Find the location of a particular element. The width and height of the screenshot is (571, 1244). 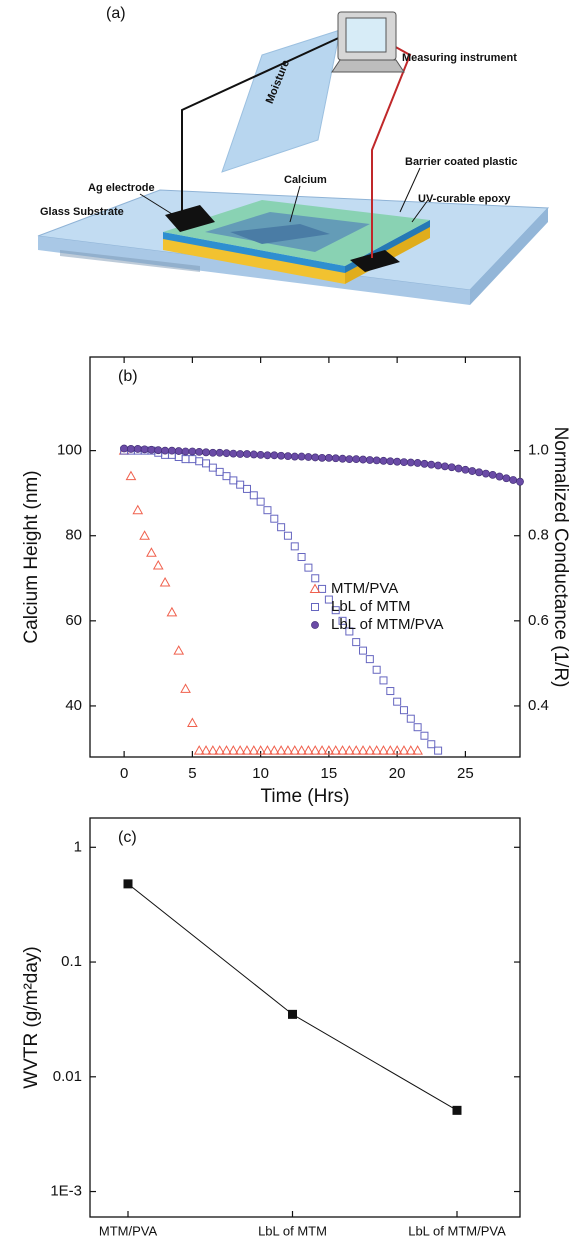

moisture-sheet is located at coordinates (281, 101).